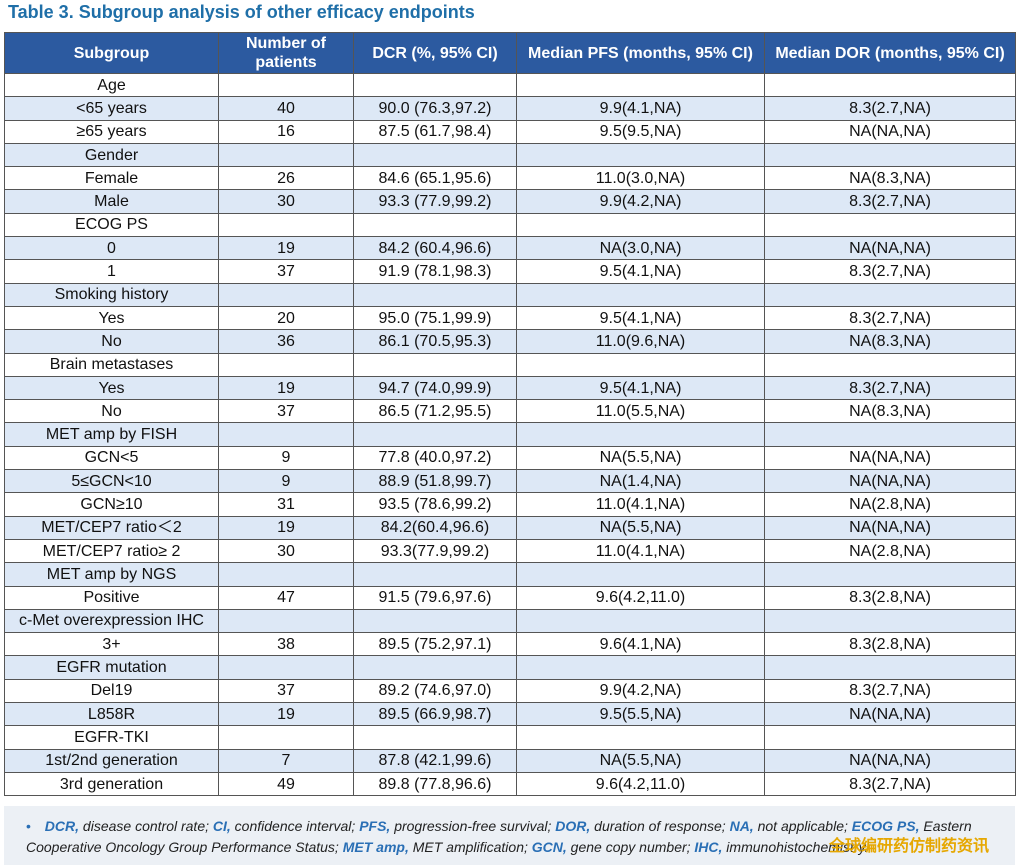  I want to click on cell-subgroup: 5≤GCN<10, so click(111, 481).